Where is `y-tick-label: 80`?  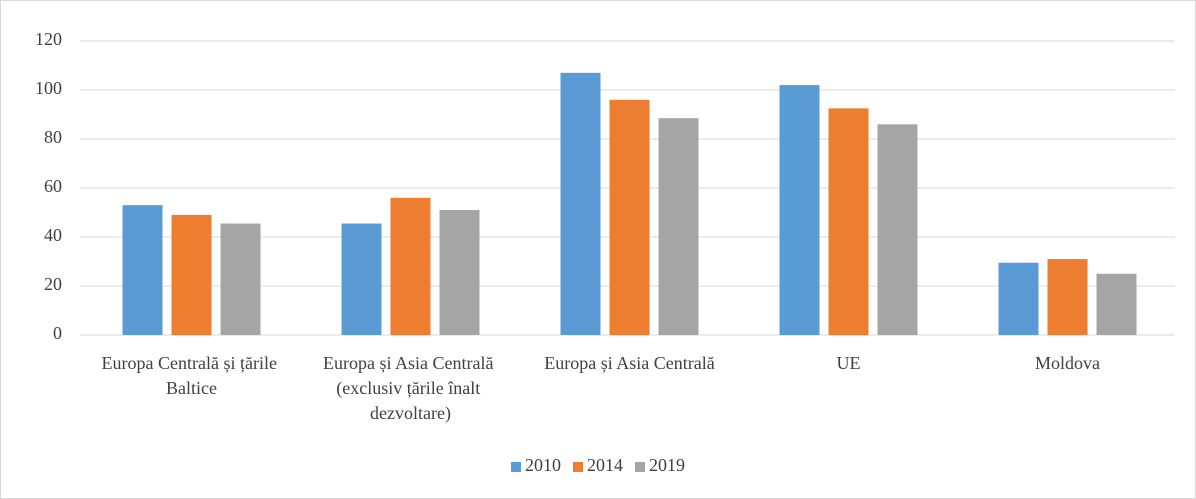 y-tick-label: 80 is located at coordinates (53, 137).